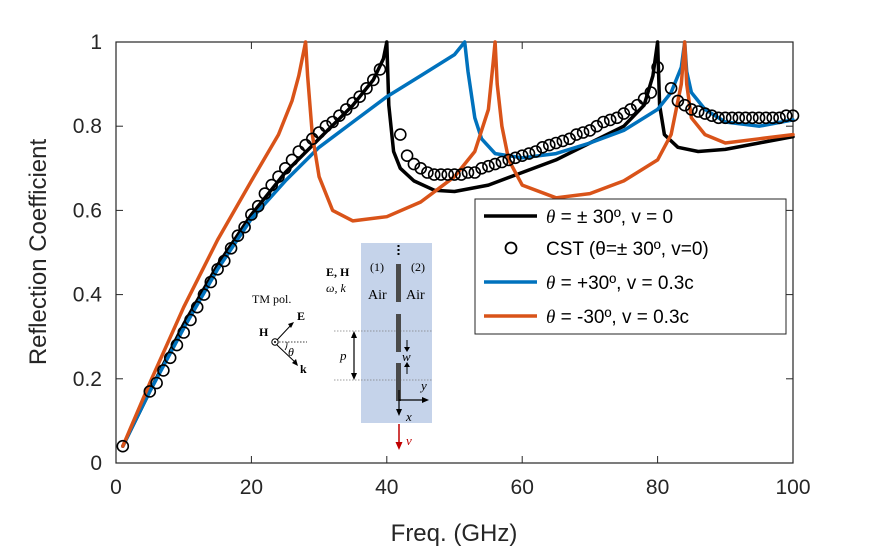 The width and height of the screenshot is (875, 553). What do you see at coordinates (406, 356) in the screenshot?
I see `w-label: w` at bounding box center [406, 356].